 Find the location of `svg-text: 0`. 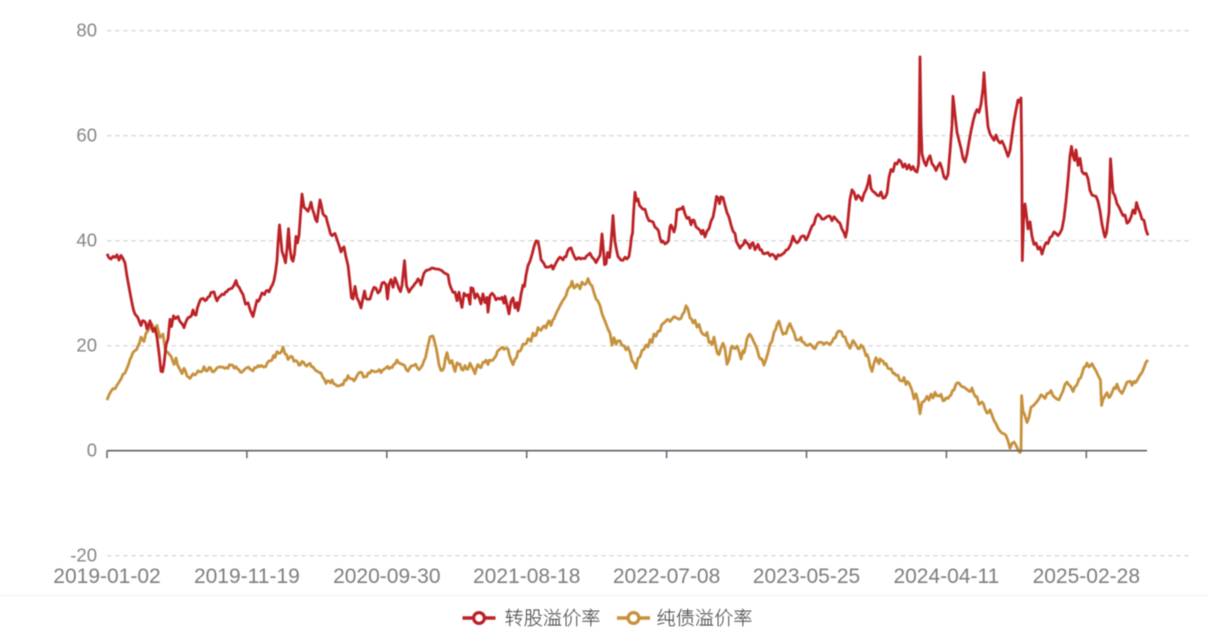

svg-text: 0 is located at coordinates (92, 450).